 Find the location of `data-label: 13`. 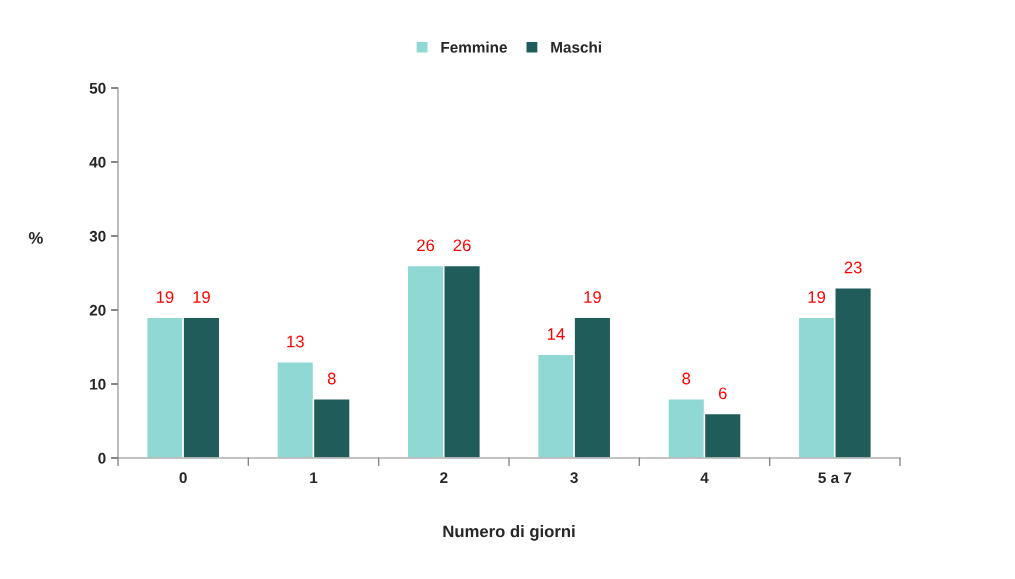

data-label: 13 is located at coordinates (295, 341).